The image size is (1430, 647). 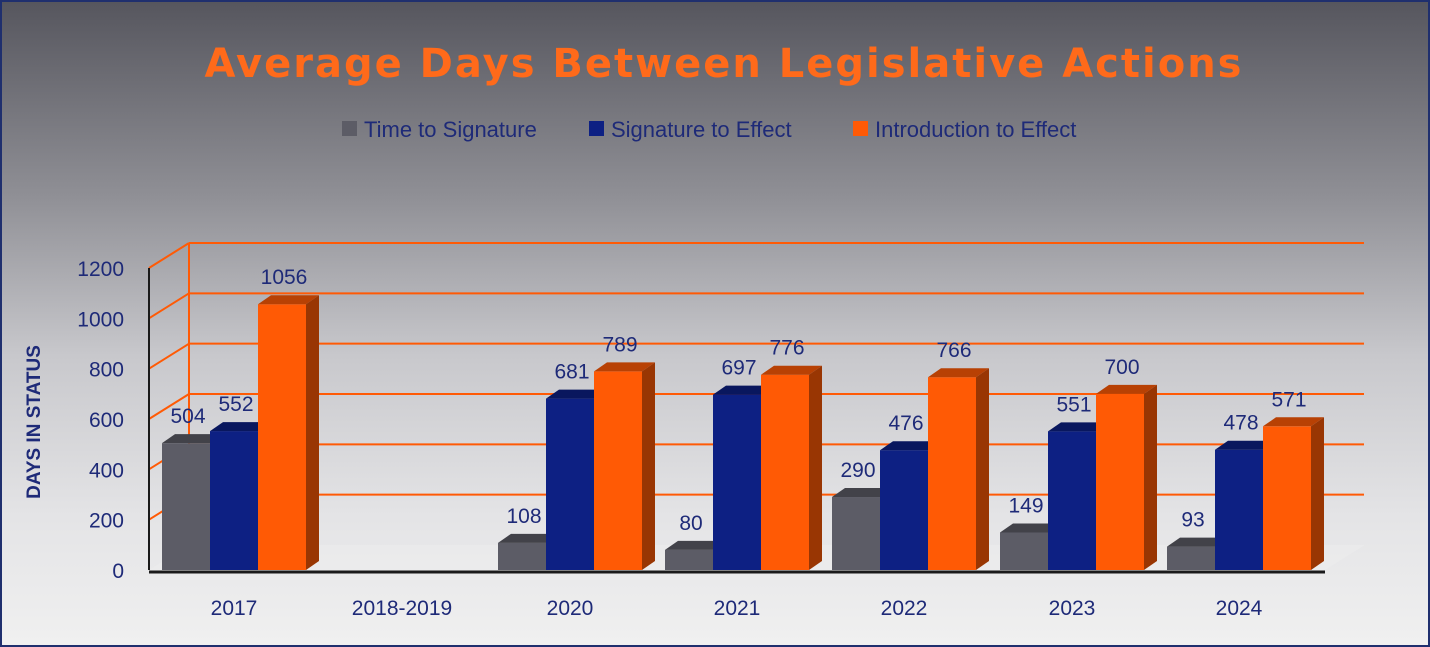 What do you see at coordinates (1192, 520) in the screenshot?
I see `data-label: 93` at bounding box center [1192, 520].